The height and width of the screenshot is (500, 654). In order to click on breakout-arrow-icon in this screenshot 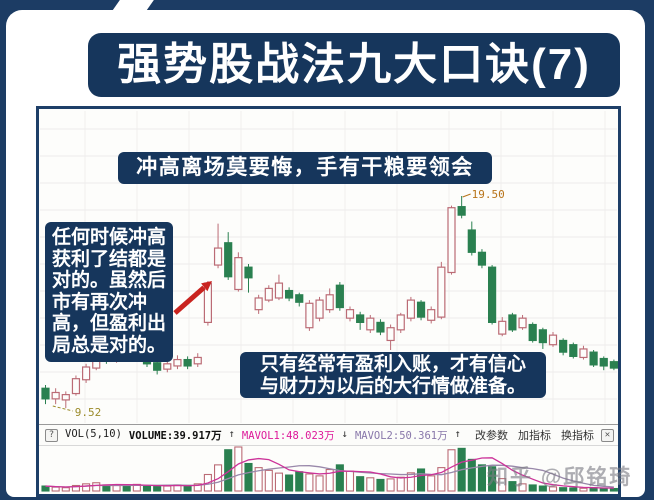, I will do `click(206, 286)`.